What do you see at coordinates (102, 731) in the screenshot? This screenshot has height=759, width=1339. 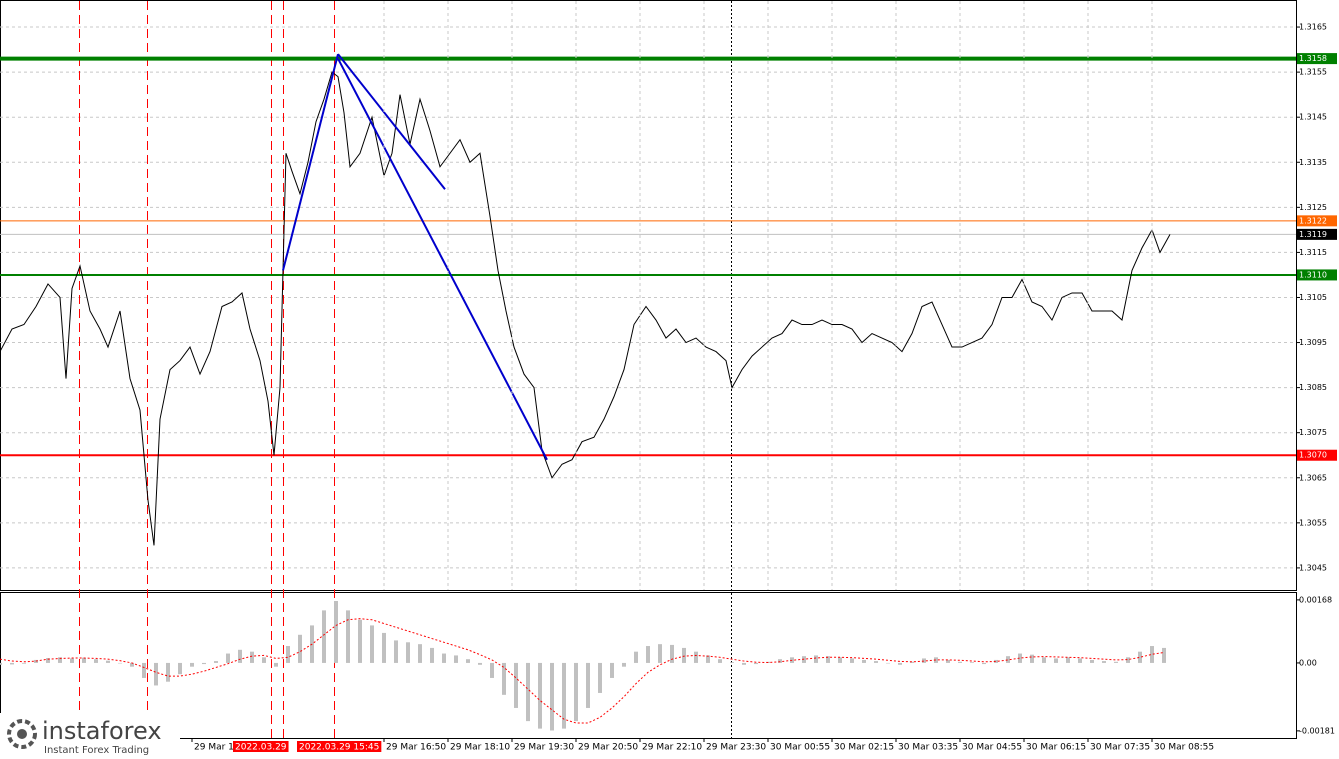 I see `logo-name: instaforex` at bounding box center [102, 731].